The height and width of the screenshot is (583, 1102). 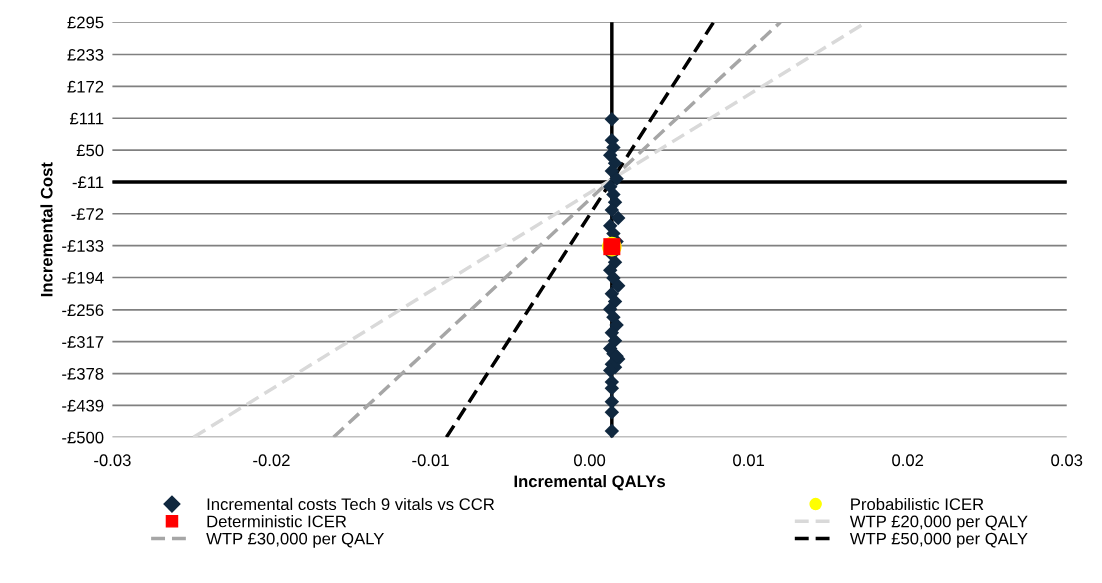 I want to click on legend-label: Deterministic ICER, so click(x=277, y=521).